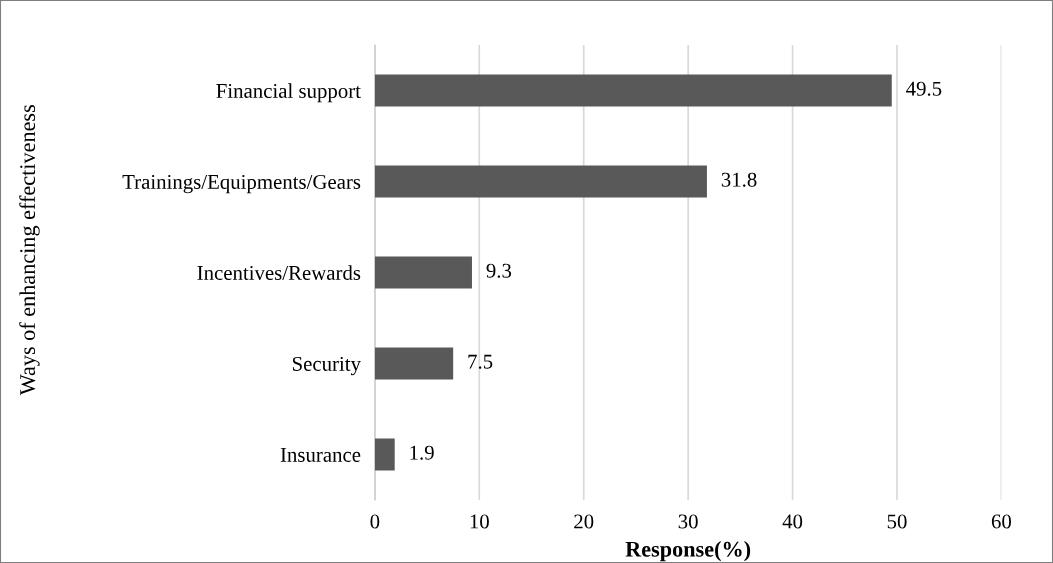  What do you see at coordinates (584, 521) in the screenshot?
I see `x-tick-label: 20` at bounding box center [584, 521].